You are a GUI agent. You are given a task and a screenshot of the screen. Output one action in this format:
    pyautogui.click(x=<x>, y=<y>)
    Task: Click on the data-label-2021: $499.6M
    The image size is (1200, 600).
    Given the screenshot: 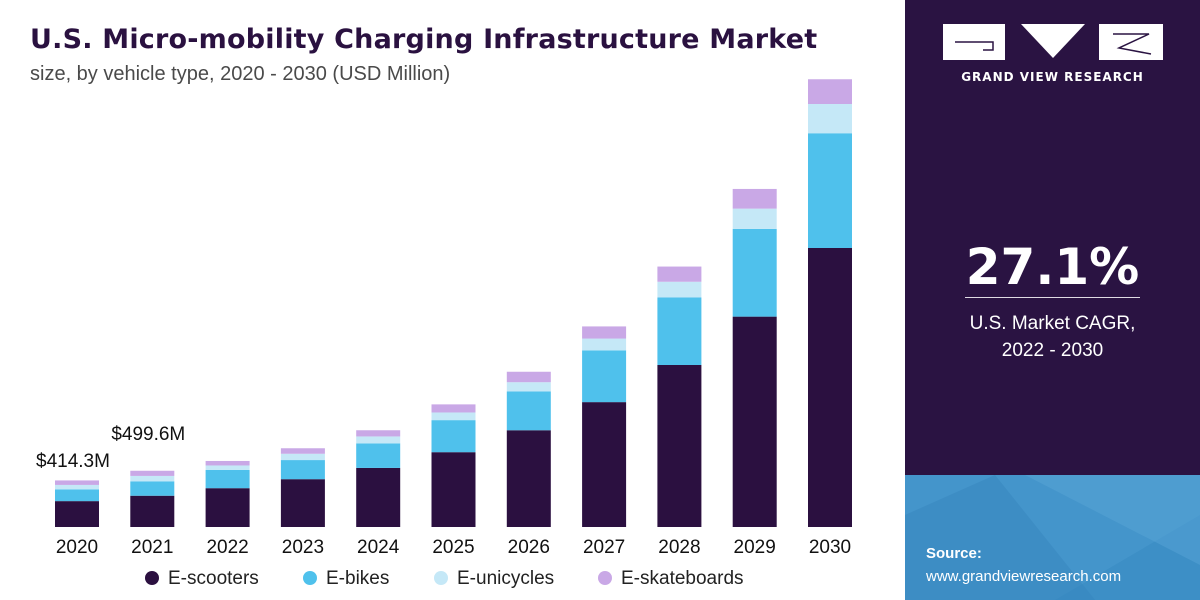 What is the action you would take?
    pyautogui.click(x=148, y=434)
    